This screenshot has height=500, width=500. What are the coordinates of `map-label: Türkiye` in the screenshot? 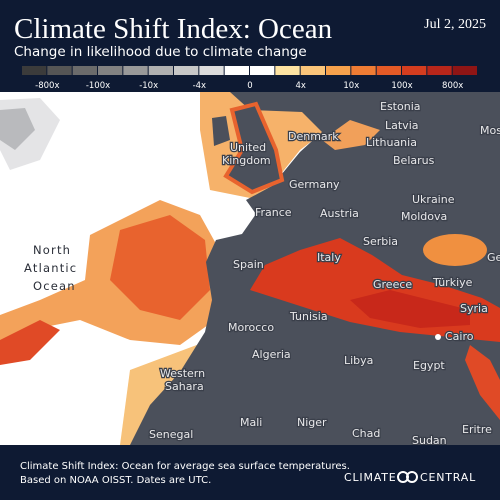 It's located at (452, 282).